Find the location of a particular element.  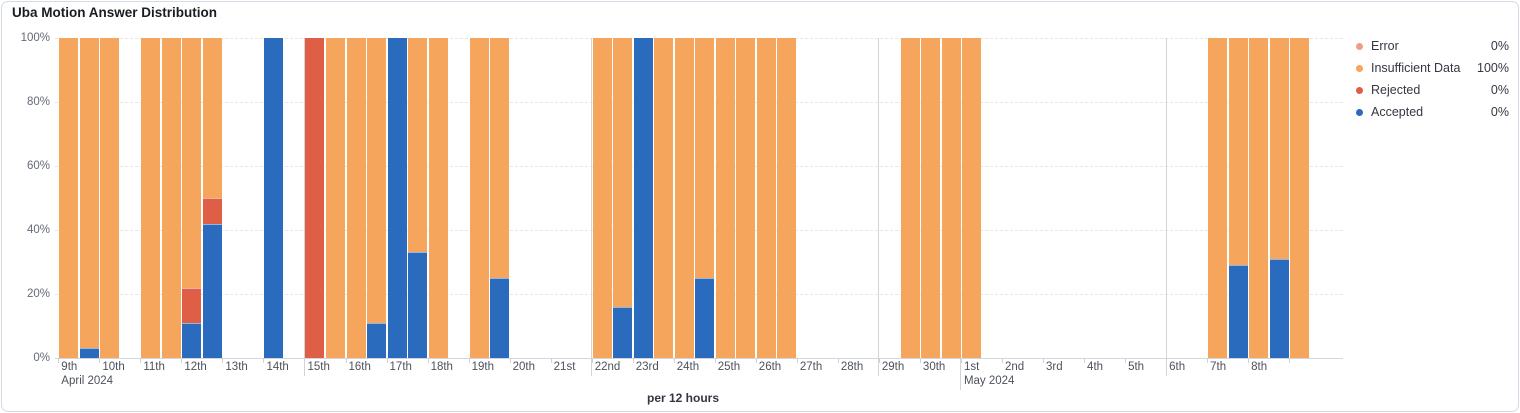

bar-day30-am is located at coordinates (1300, 198).